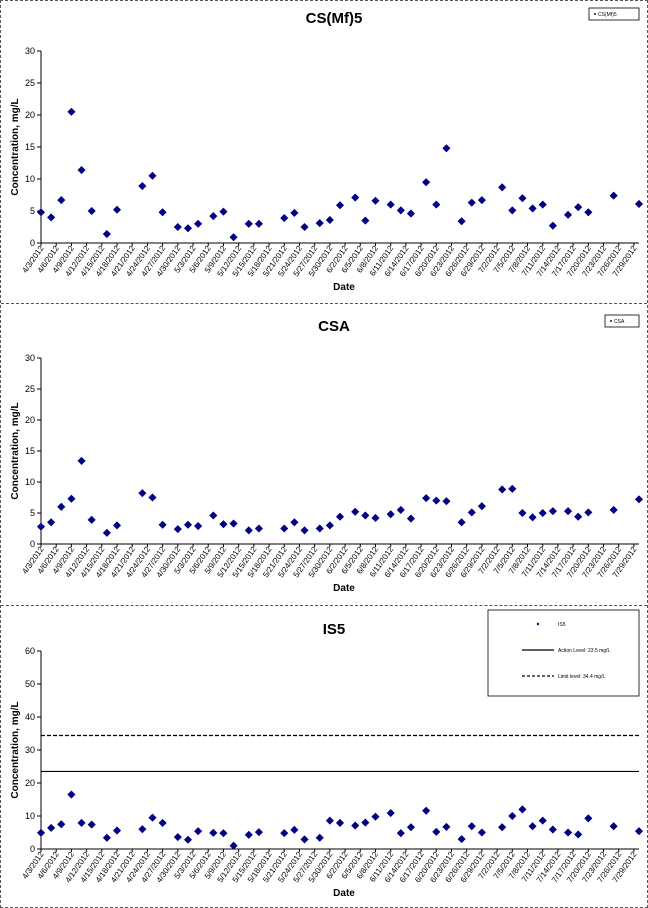 This screenshot has height=908, width=648. I want to click on y-tick-label: 10, so click(30, 482).